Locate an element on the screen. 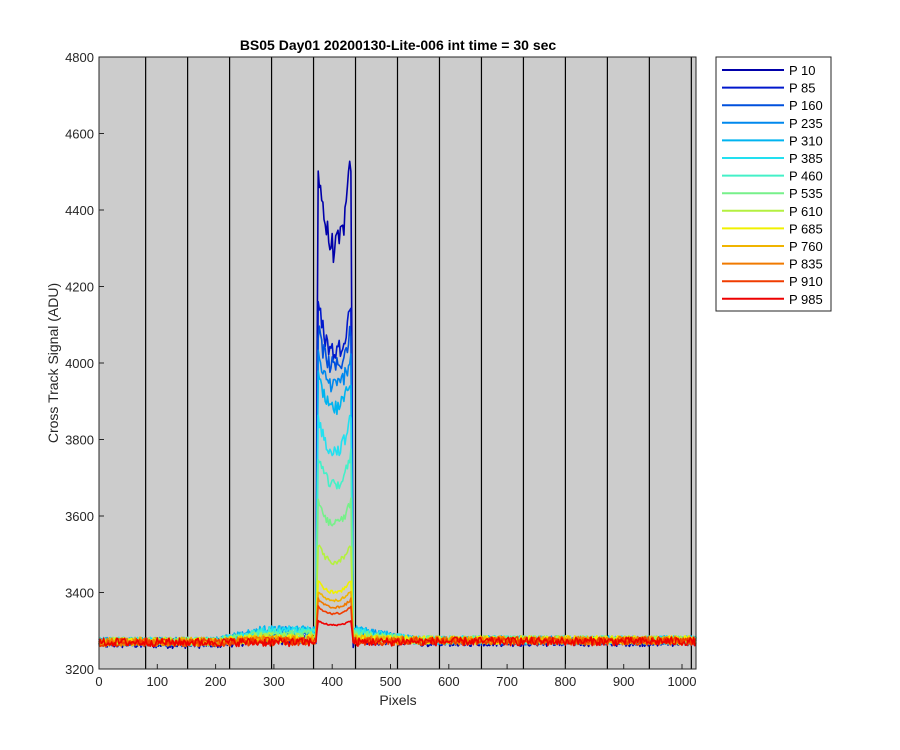 The image size is (900, 750). x-tick-label: 900 is located at coordinates (624, 681).